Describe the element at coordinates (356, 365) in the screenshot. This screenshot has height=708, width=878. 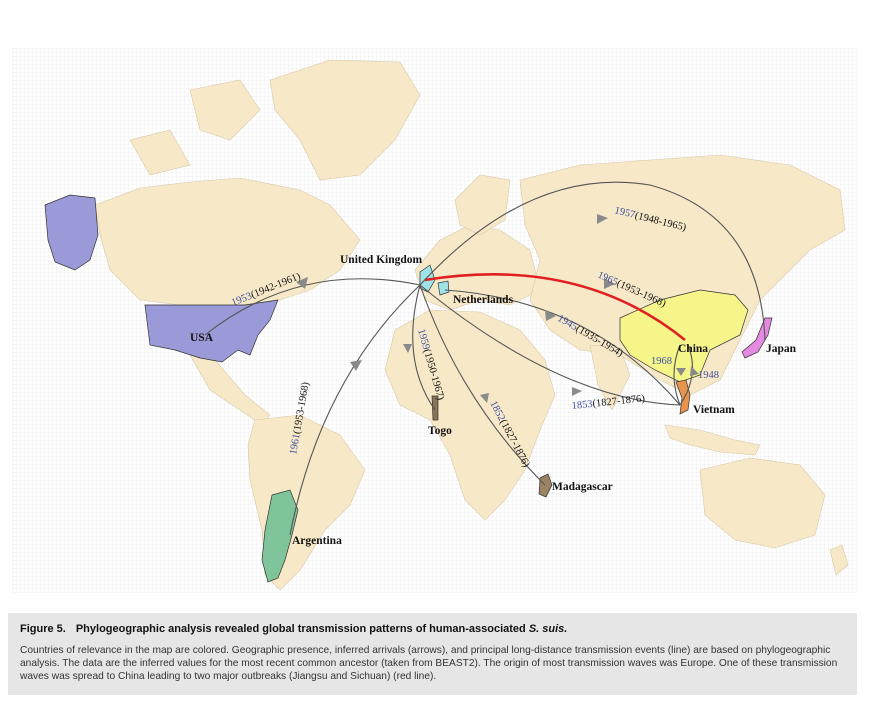
I see `arrowhead-argentina` at that location.